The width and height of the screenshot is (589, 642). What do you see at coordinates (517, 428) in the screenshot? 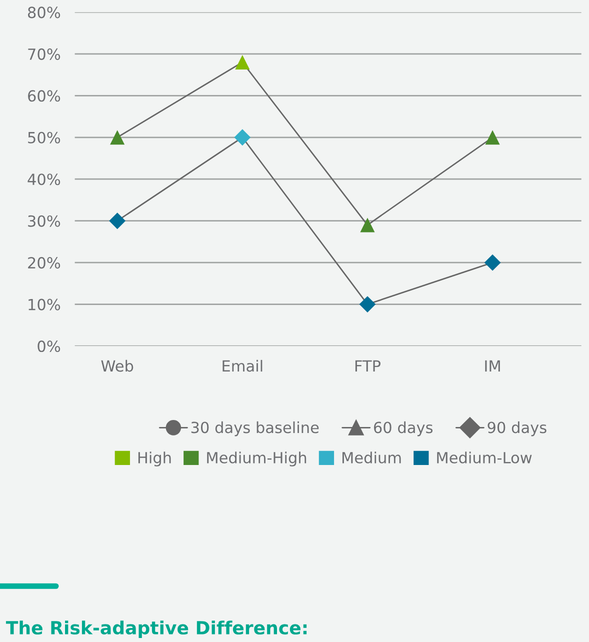
I see `legend-label: 90 days` at bounding box center [517, 428].